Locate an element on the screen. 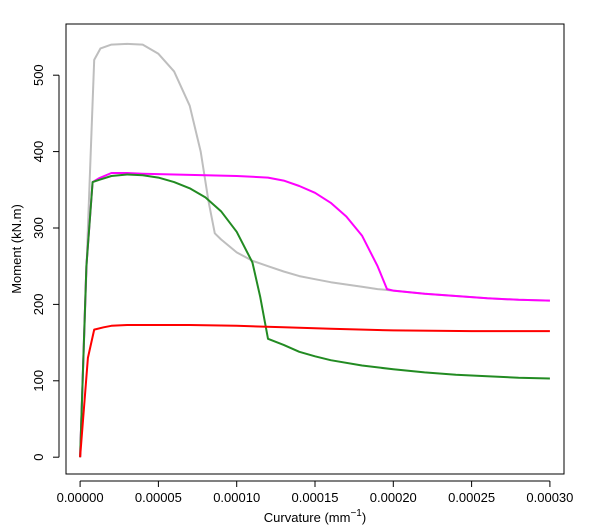 The width and height of the screenshot is (589, 531). x-axis-label-text: Curvature (mm is located at coordinates (307, 517).